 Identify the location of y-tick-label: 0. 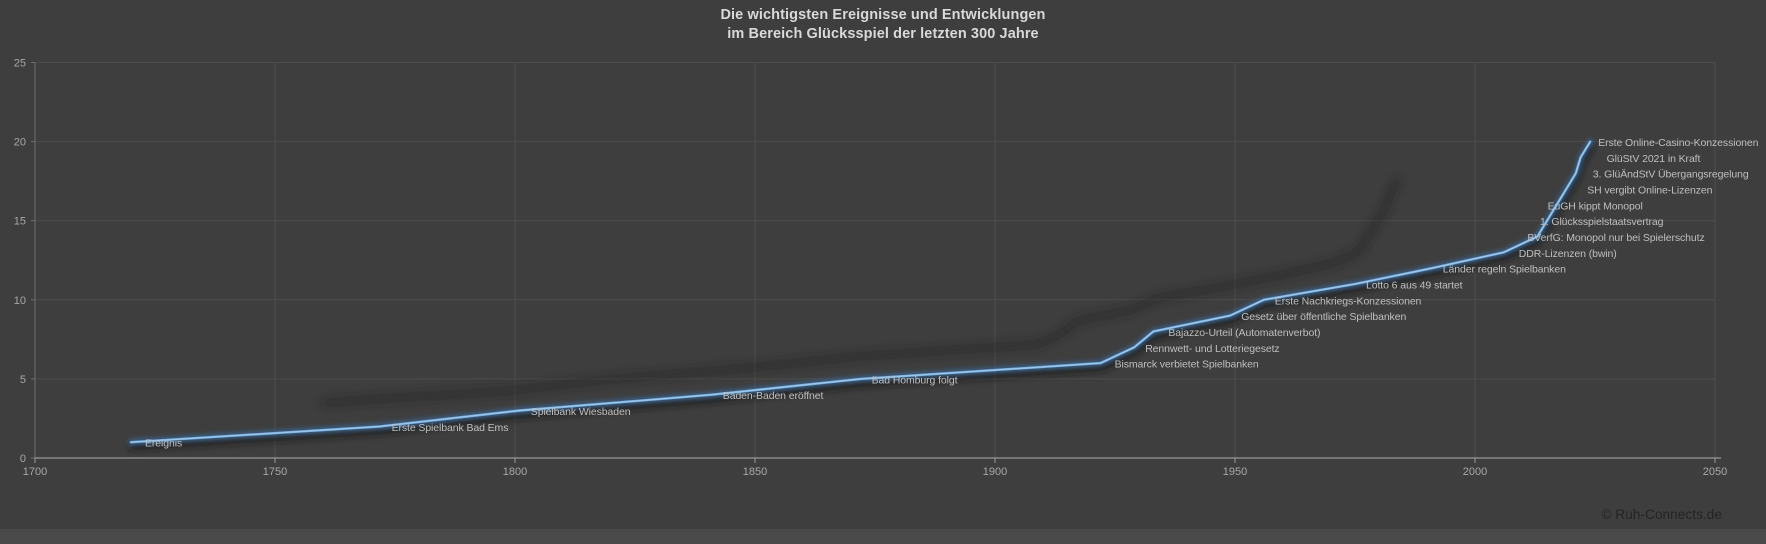
(23, 459).